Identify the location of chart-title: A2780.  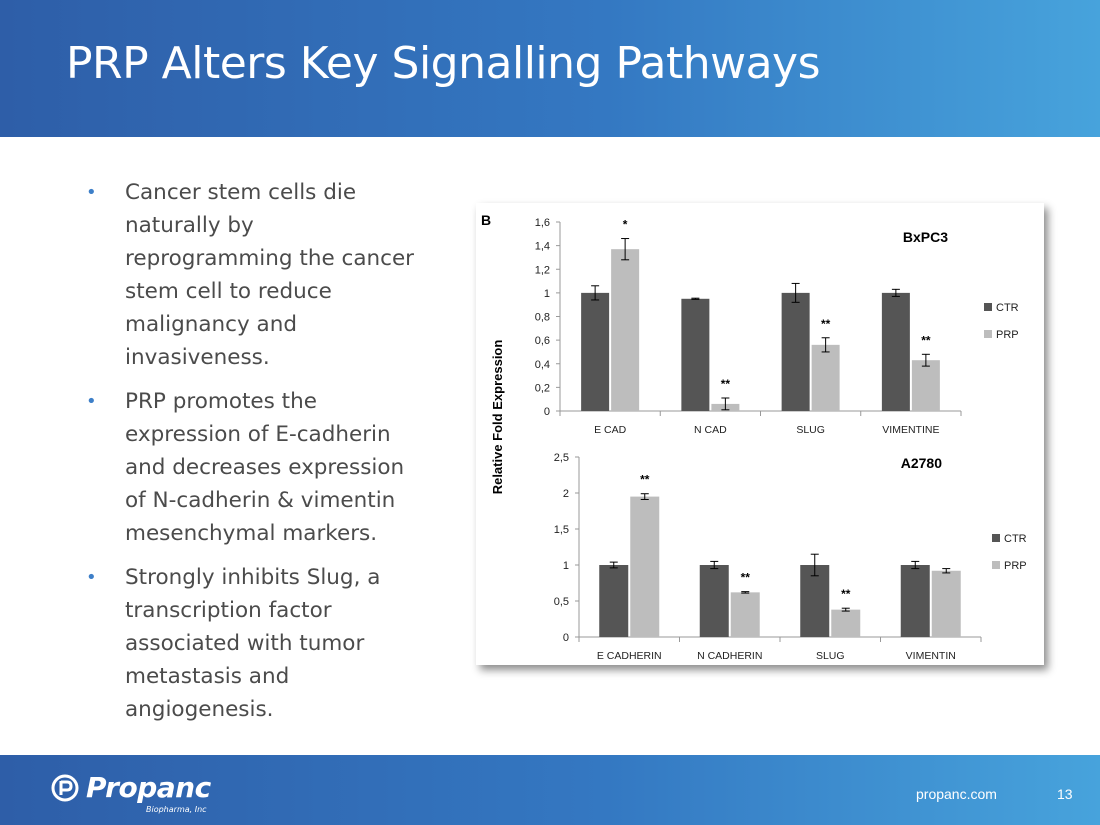
(921, 463).